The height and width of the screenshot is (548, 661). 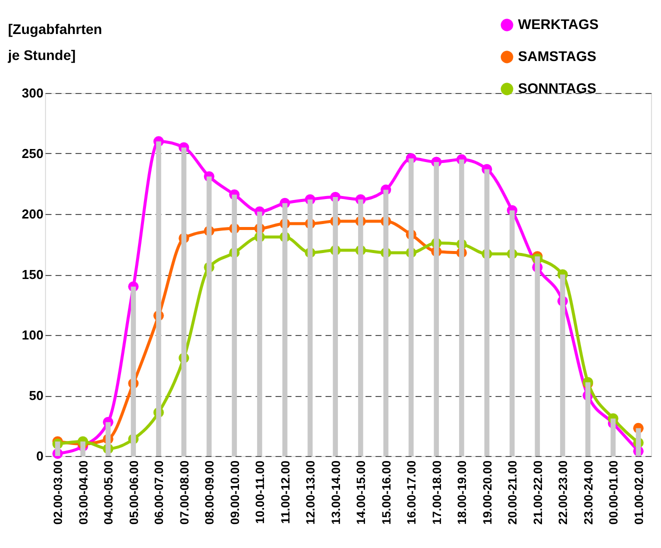 What do you see at coordinates (557, 88) in the screenshot?
I see `legend-label: SONNTAGS` at bounding box center [557, 88].